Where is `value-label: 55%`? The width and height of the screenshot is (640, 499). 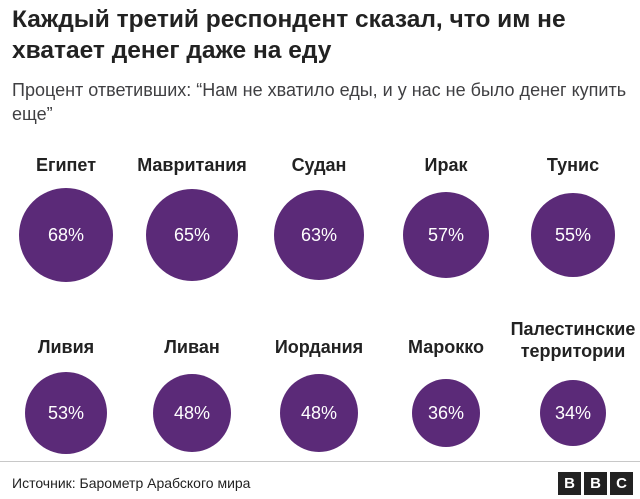
value-label: 55% is located at coordinates (572, 234).